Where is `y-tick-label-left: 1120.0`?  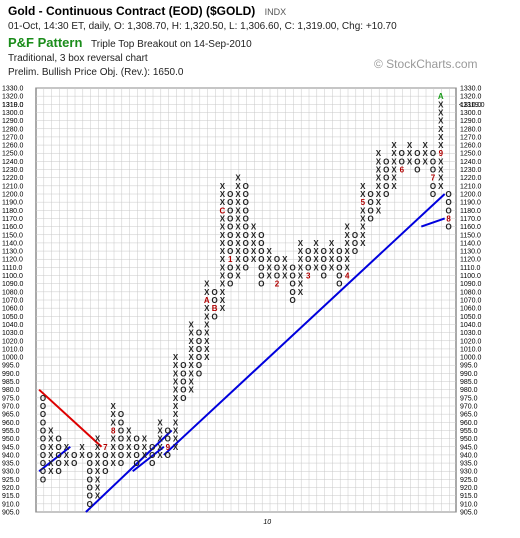 y-tick-label-left: 1120.0 is located at coordinates (12, 260).